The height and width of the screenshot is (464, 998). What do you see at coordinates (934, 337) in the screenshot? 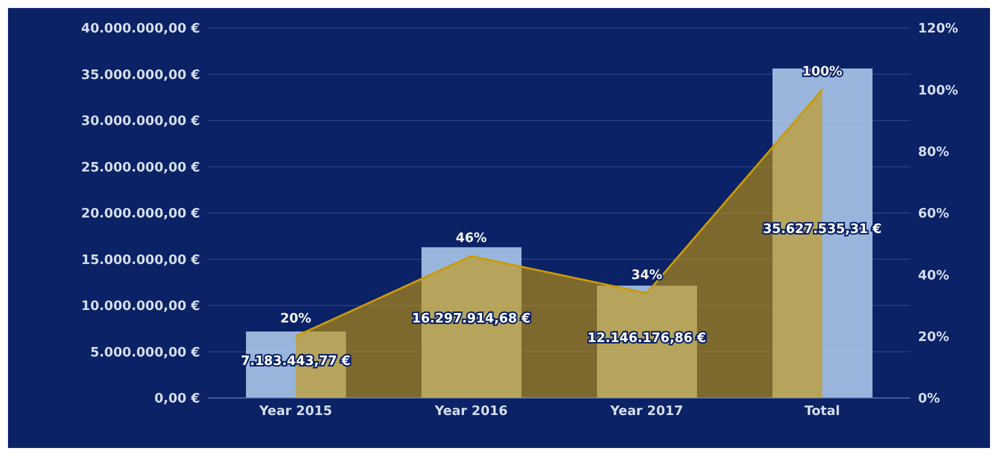
I see `y2-tick-label: 20%` at bounding box center [934, 337].